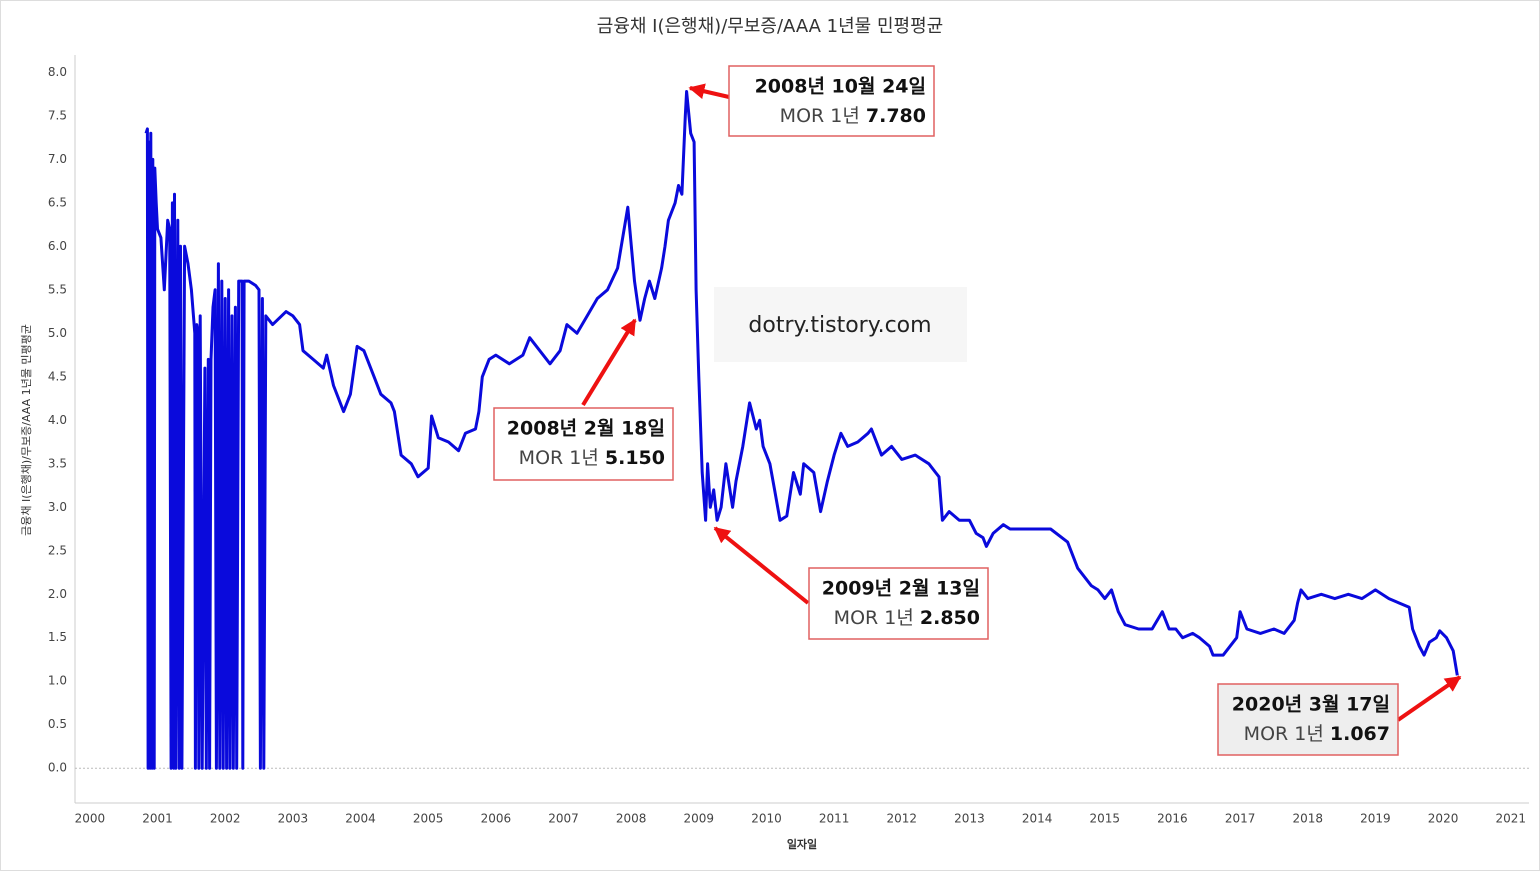 Image resolution: width=1540 pixels, height=871 pixels. I want to click on y-tick-label: 3.5, so click(57, 463).